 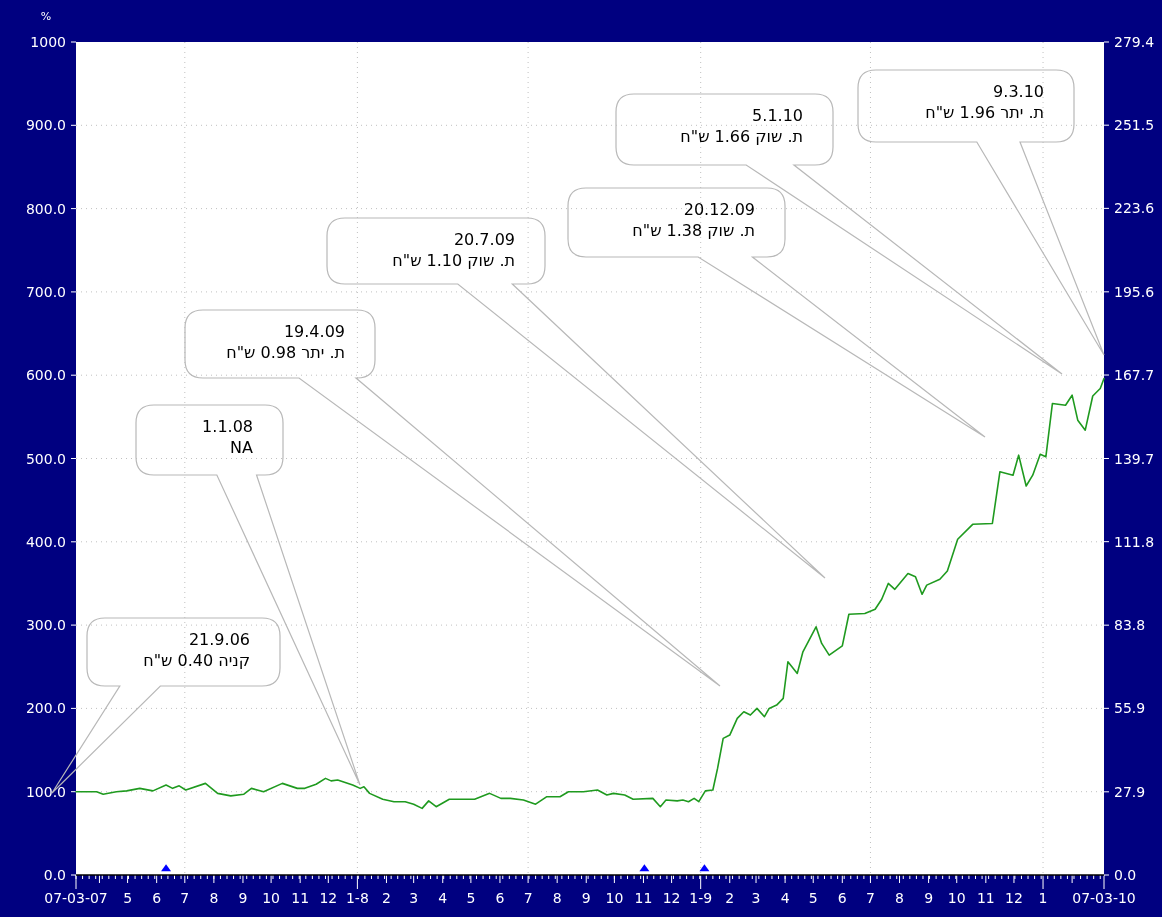 What do you see at coordinates (45, 375) in the screenshot?
I see `y-tick-label: 600.0` at bounding box center [45, 375].